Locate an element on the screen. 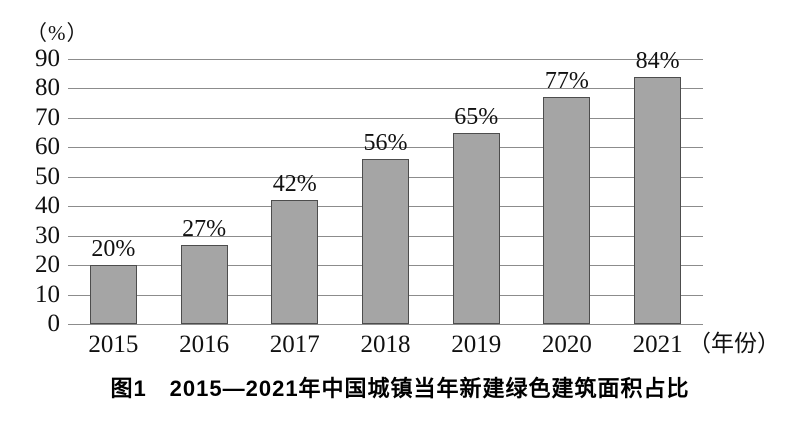 This screenshot has width=800, height=429. bar-2017 is located at coordinates (295, 262).